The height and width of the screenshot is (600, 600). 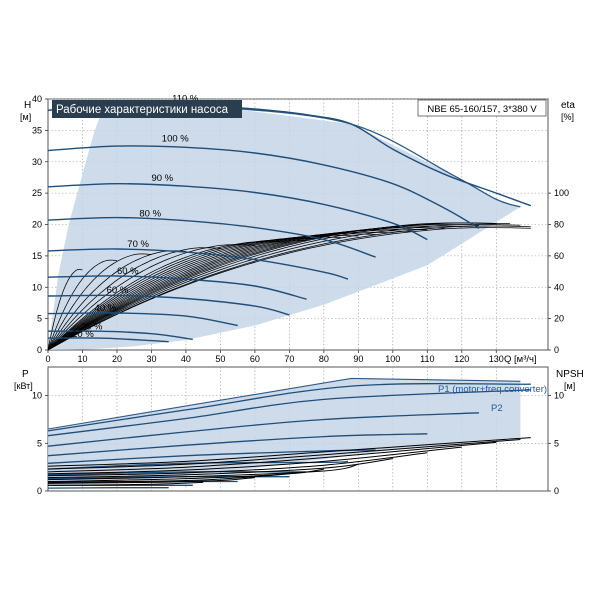 I want to click on speed-label: 100 %, so click(x=175, y=139).